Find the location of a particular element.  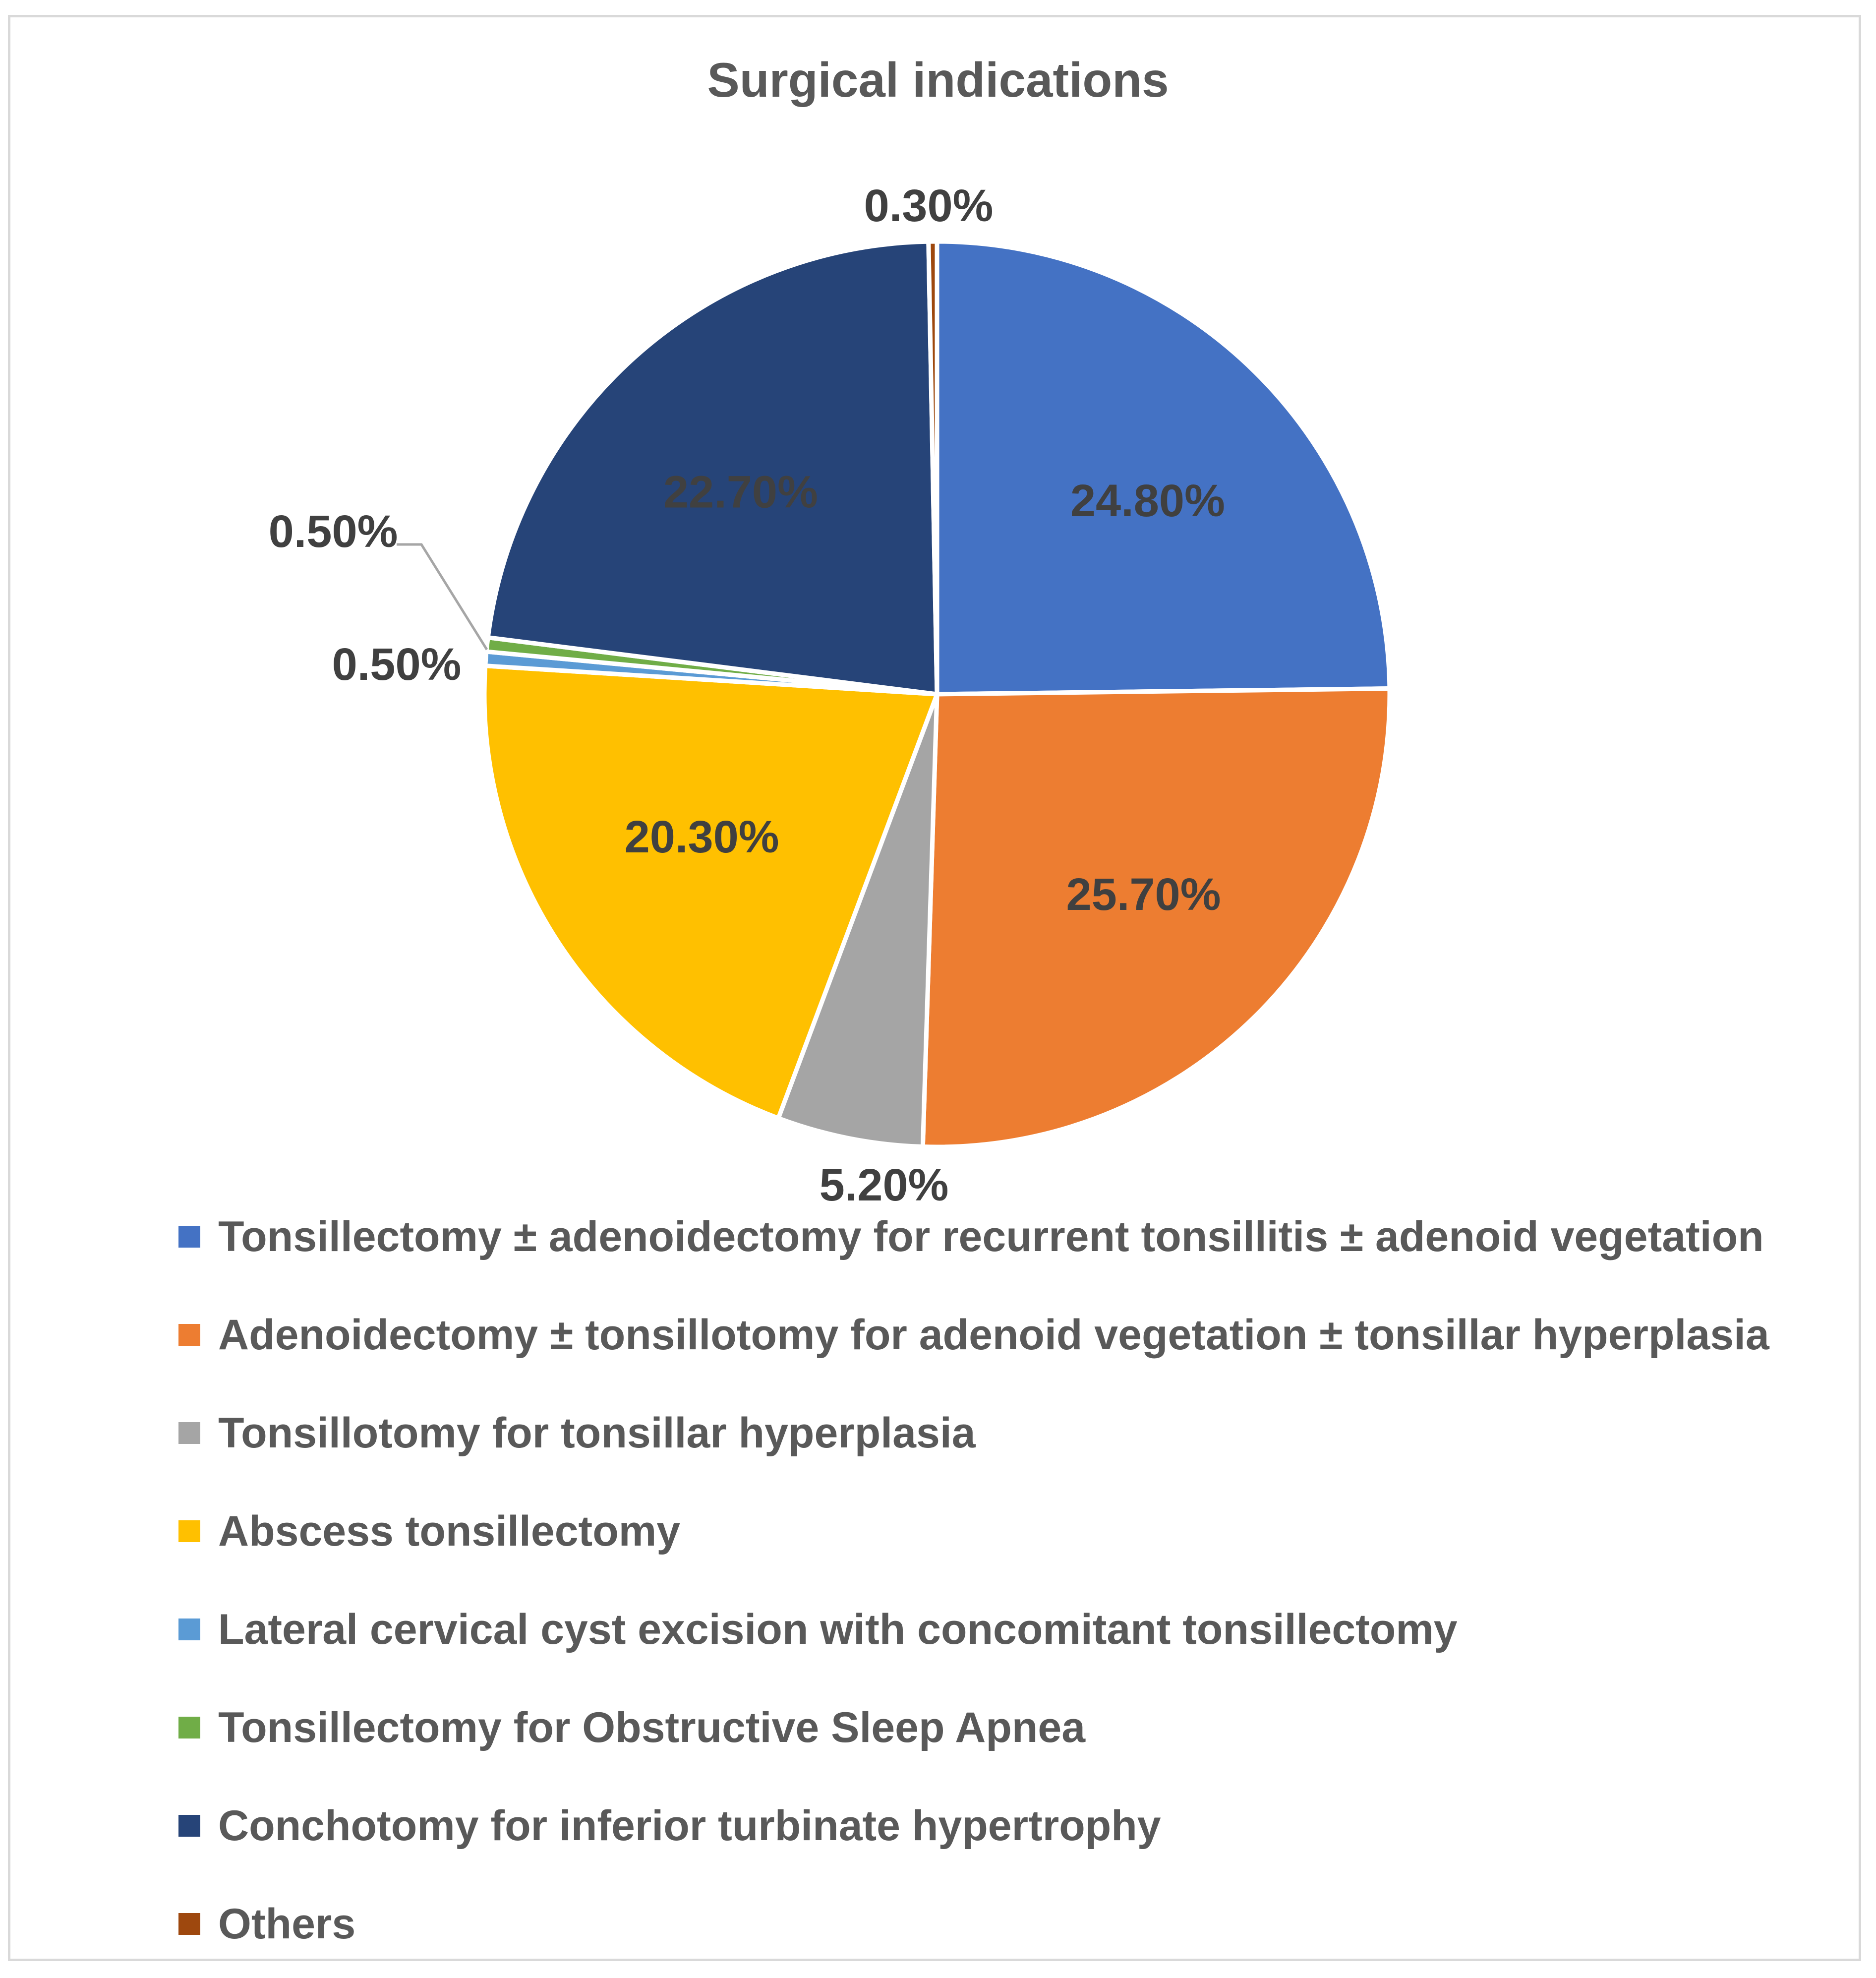

legend-item: Others is located at coordinates (1016, 1924).